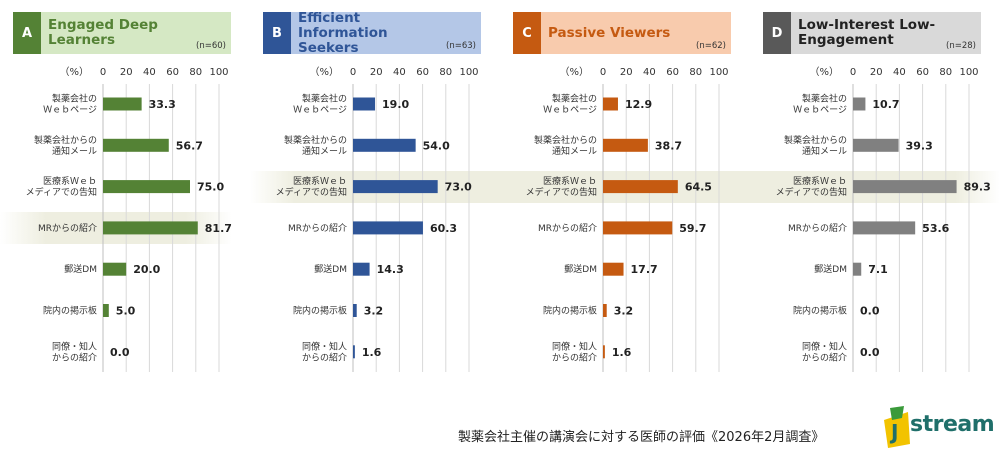  I want to click on value-label: 64.5, so click(698, 187).